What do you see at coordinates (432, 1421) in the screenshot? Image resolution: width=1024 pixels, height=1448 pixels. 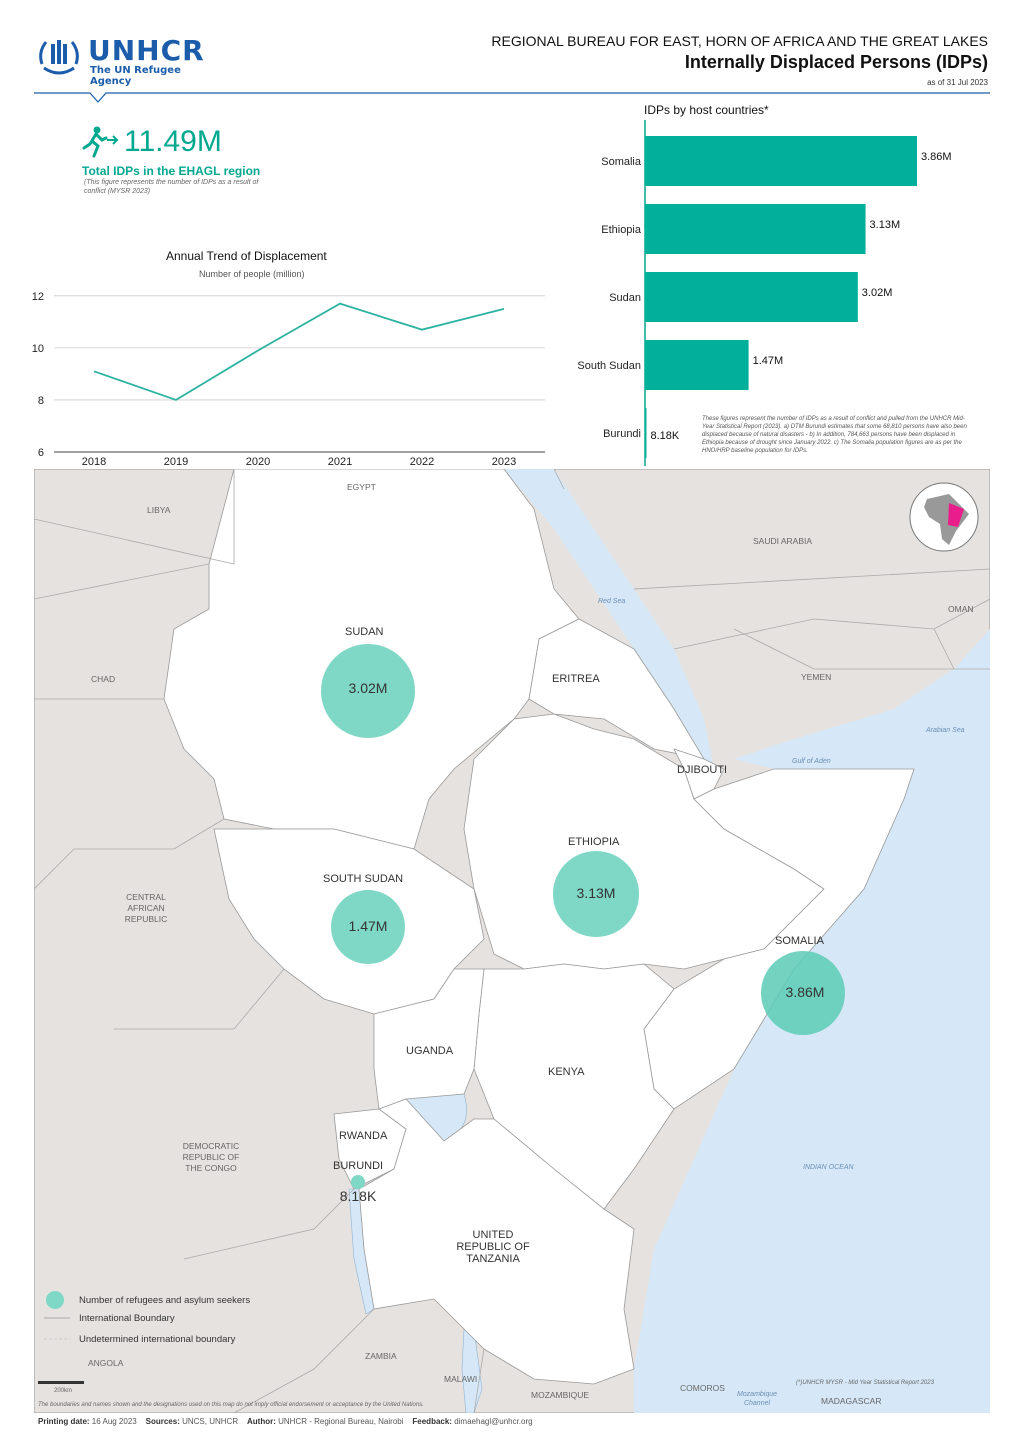 I see `feedback-label: Feedback:` at bounding box center [432, 1421].